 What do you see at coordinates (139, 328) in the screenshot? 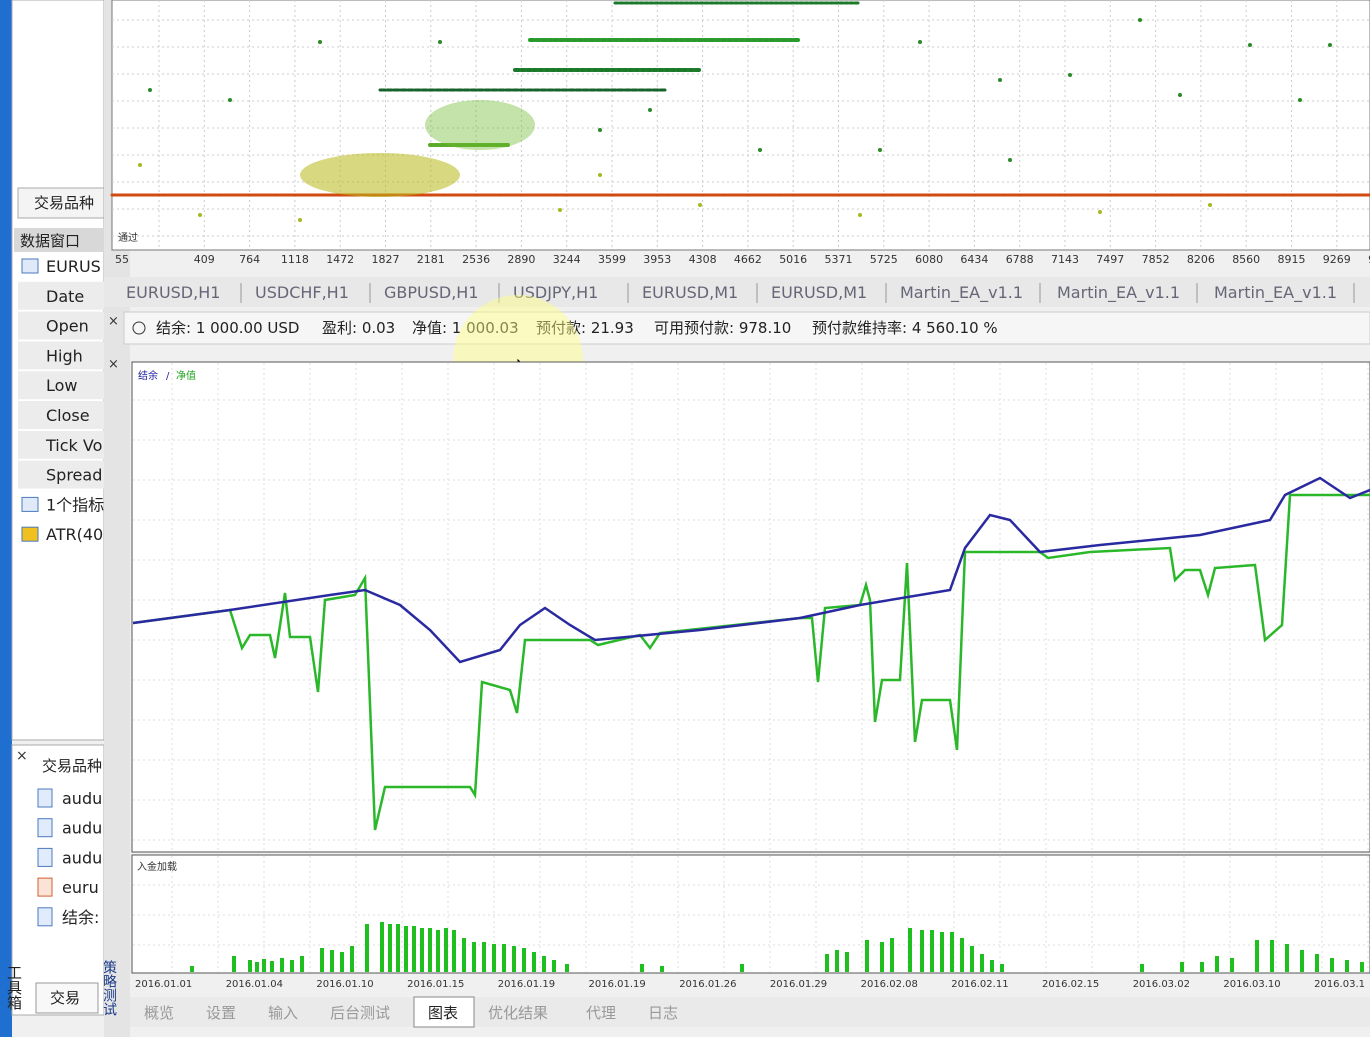
I see `status-icon` at bounding box center [139, 328].